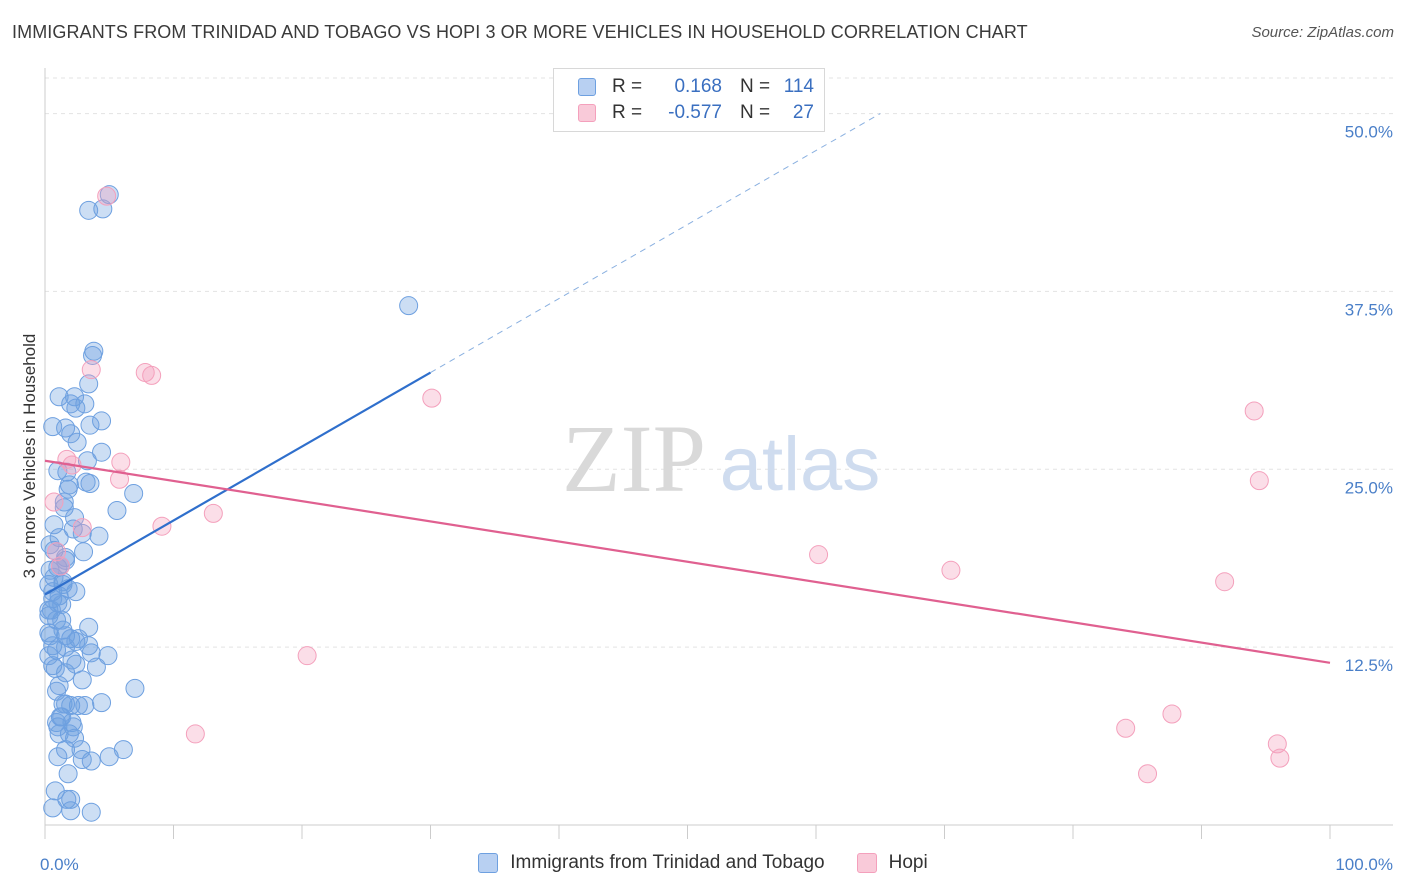 This screenshot has height=892, width=1406. I want to click on trendline-trinidad-extended, so click(655, 243).